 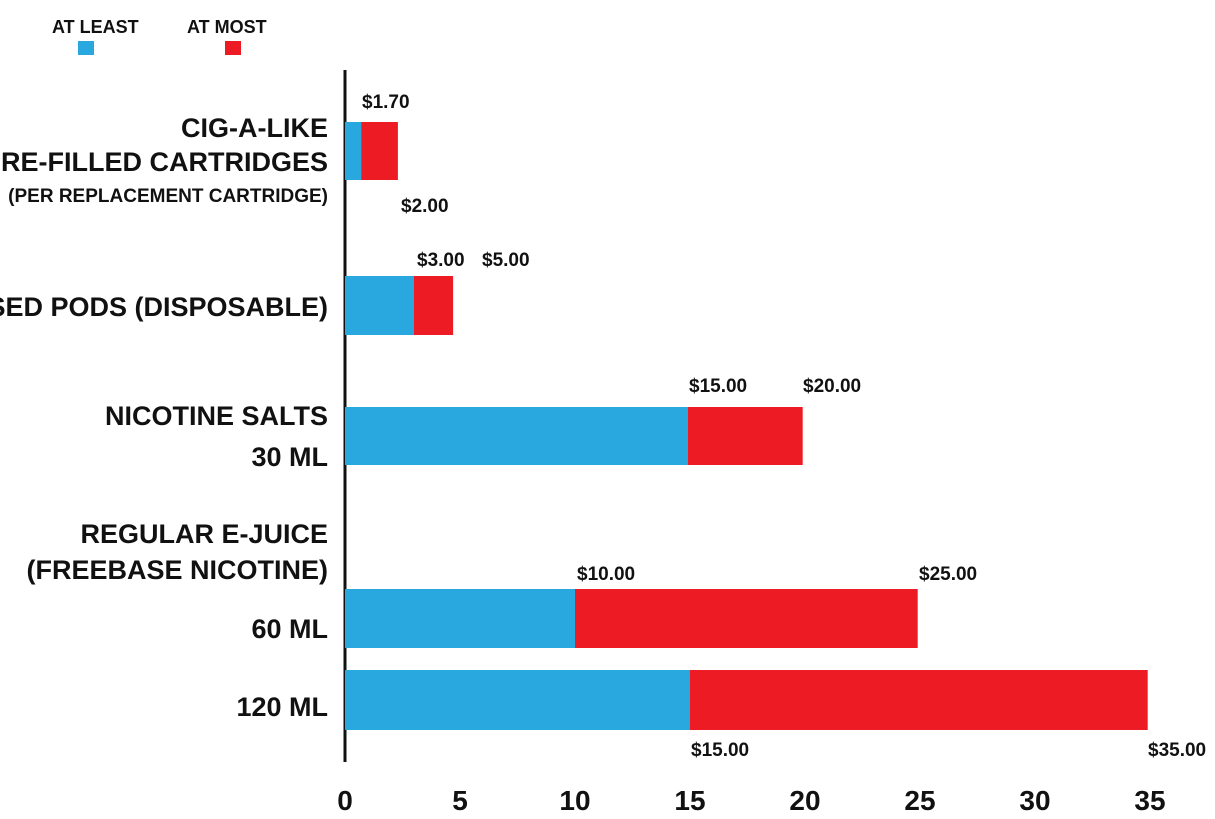 I want to click on category-label: CLOSED PODS (DISPOSABLE), so click(x=164, y=307).